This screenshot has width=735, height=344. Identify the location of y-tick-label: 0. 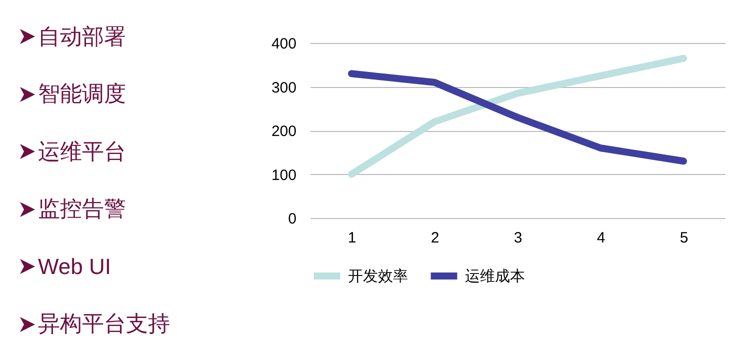
(292, 219).